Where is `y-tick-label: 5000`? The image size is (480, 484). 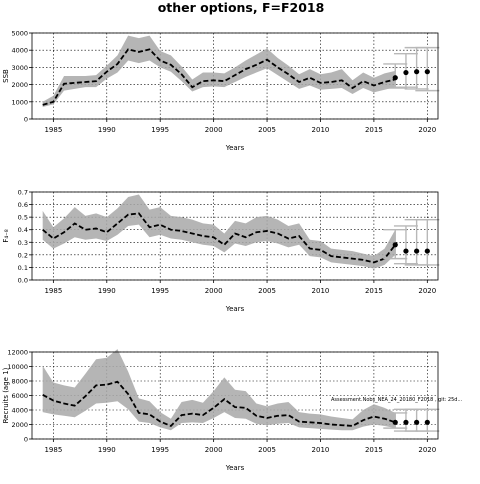 y-tick-label: 5000 is located at coordinates (19, 34).